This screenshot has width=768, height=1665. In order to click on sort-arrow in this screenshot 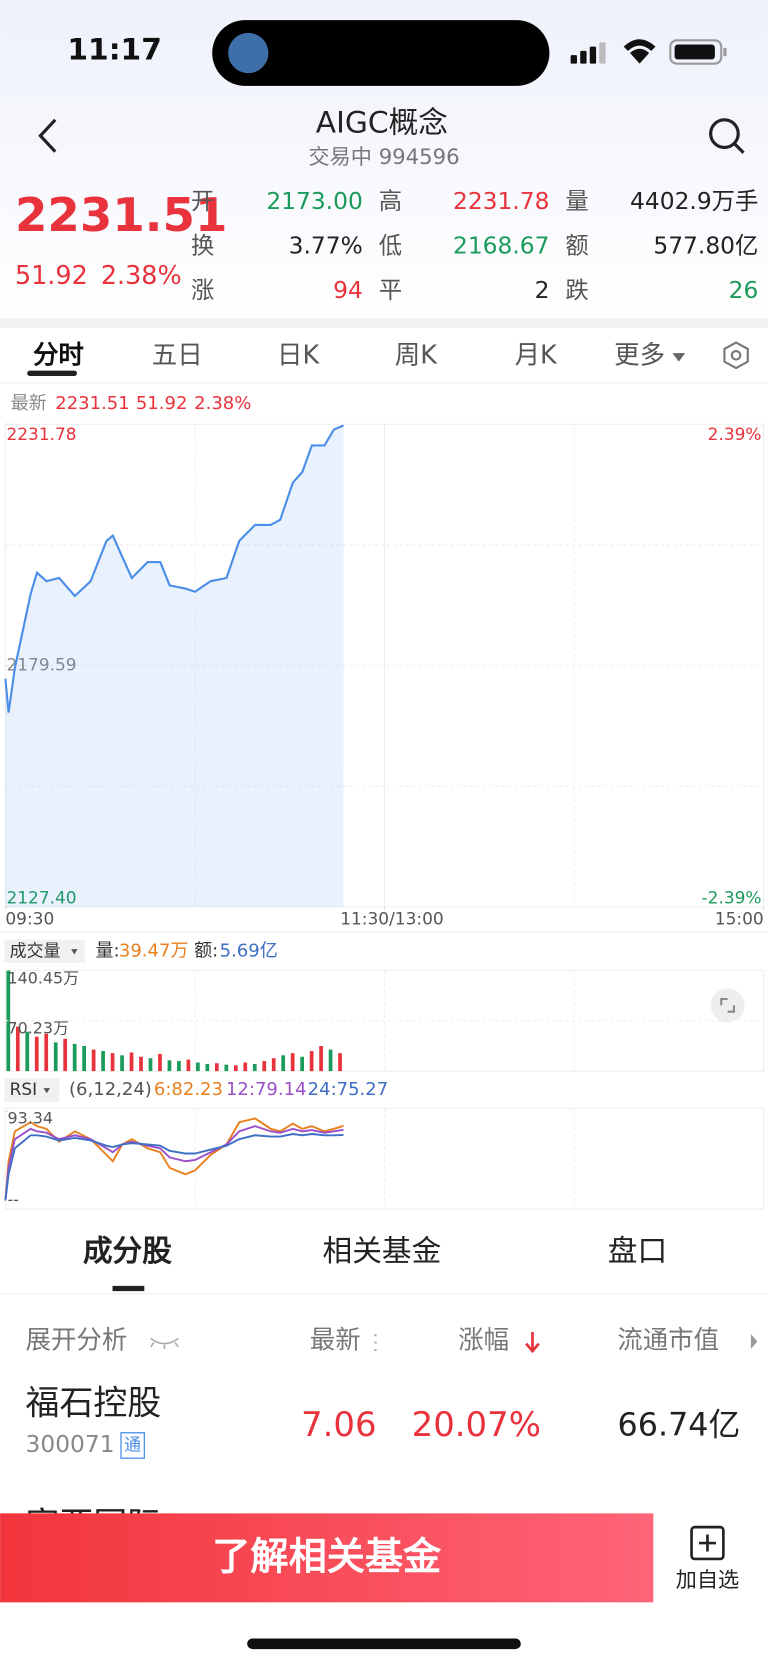, I will do `click(532, 1343)`.